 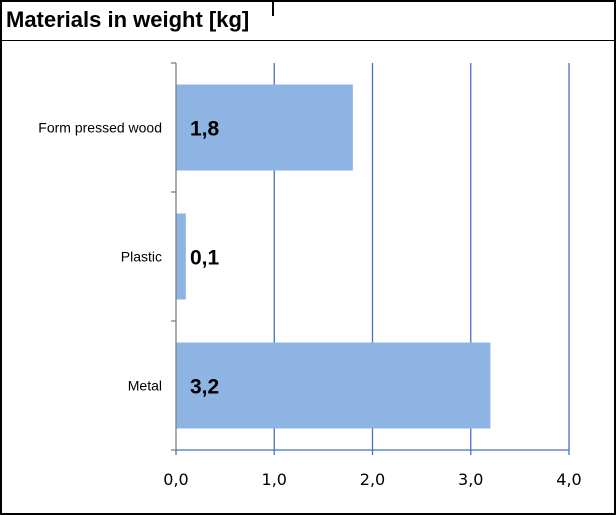 I want to click on x-tick-label-3: 3,0, so click(x=470, y=479).